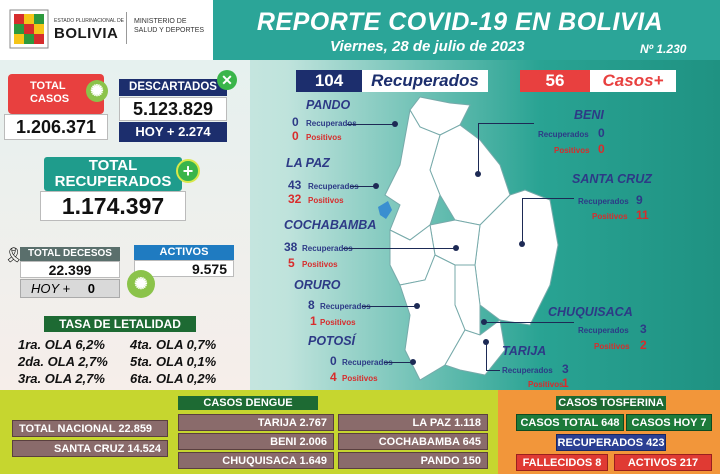 The image size is (720, 474). I want to click on dept-oruro-positivos: 1, so click(313, 321).